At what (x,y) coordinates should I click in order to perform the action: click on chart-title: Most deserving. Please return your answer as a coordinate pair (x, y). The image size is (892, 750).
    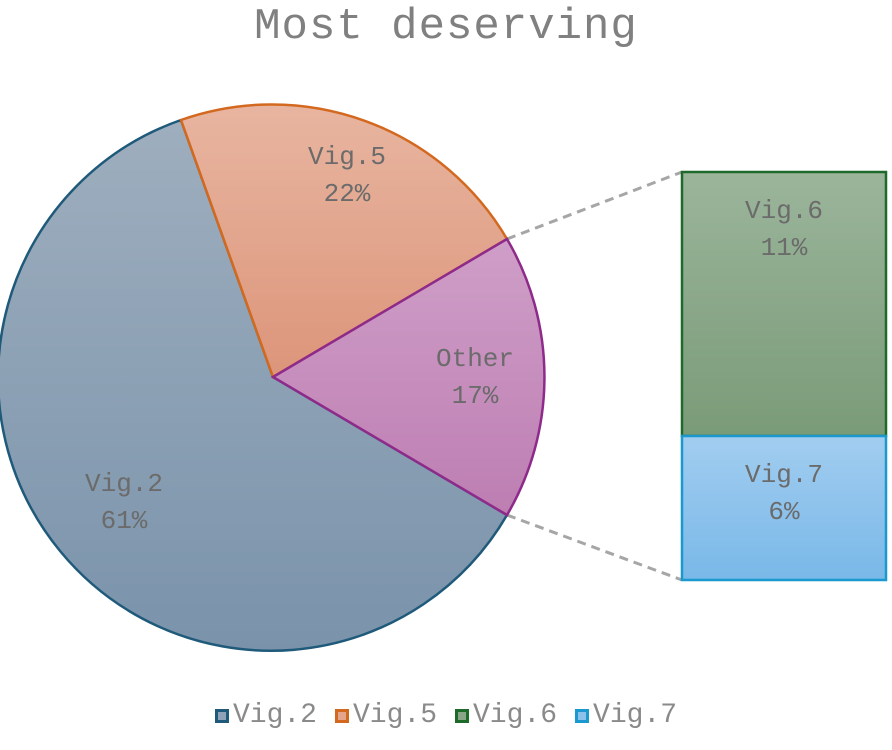
    Looking at the image, I should click on (446, 27).